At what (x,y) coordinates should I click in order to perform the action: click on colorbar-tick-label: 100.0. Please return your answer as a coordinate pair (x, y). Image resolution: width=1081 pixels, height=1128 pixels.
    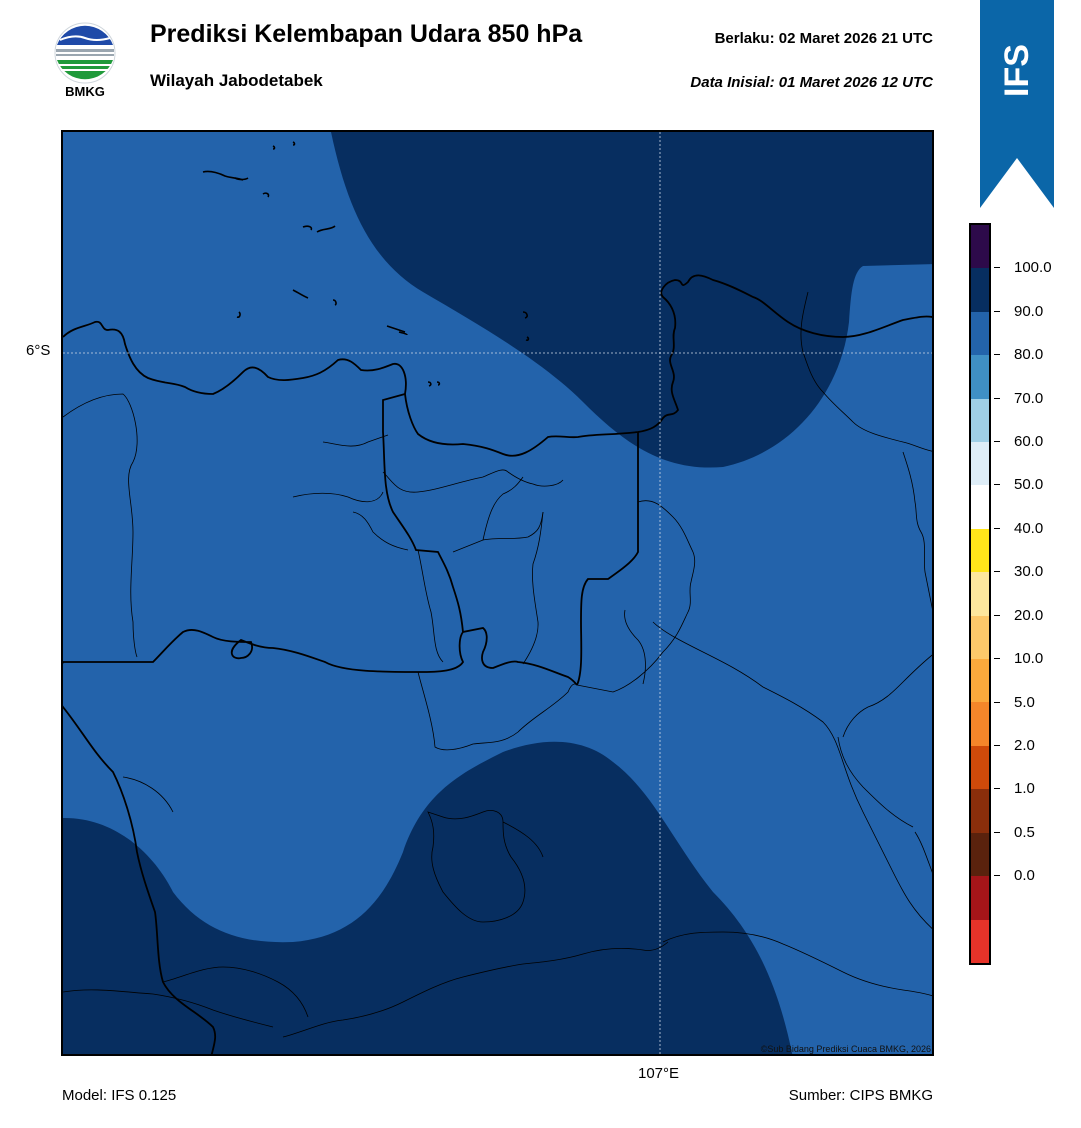
    Looking at the image, I should click on (1033, 268).